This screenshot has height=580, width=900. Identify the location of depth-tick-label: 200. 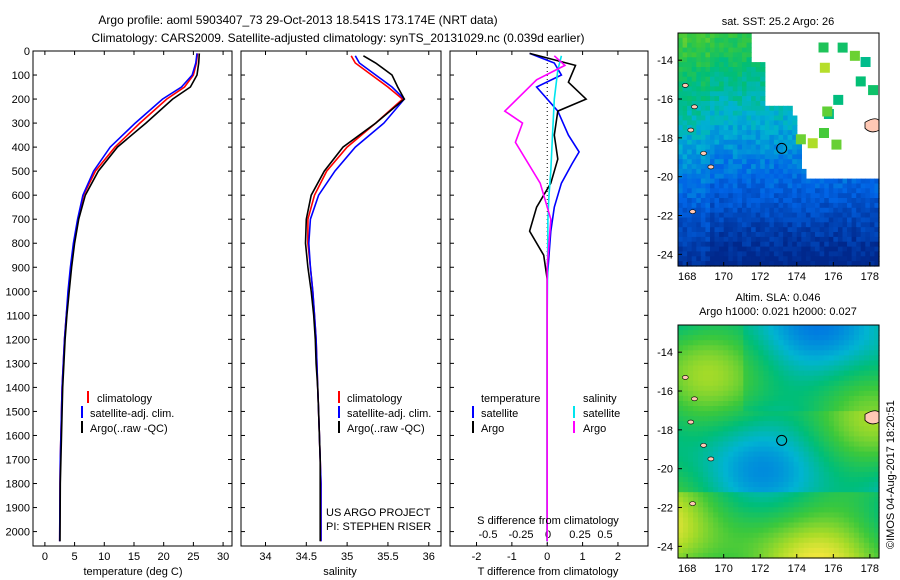
(21, 100).